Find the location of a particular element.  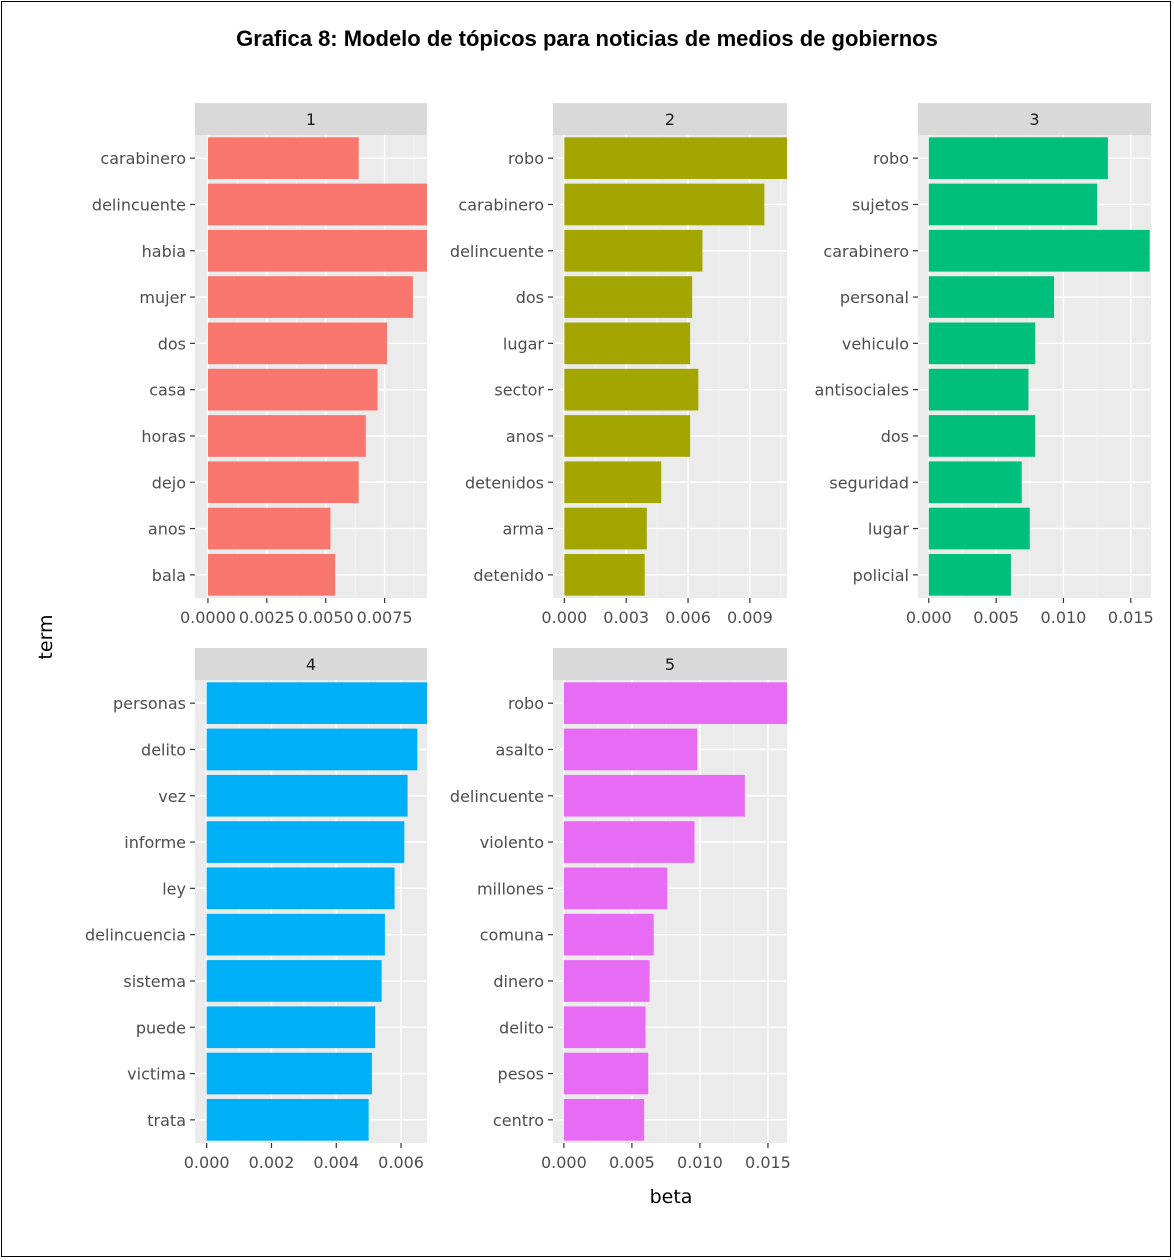

y-tick-label: horas is located at coordinates (163, 436).